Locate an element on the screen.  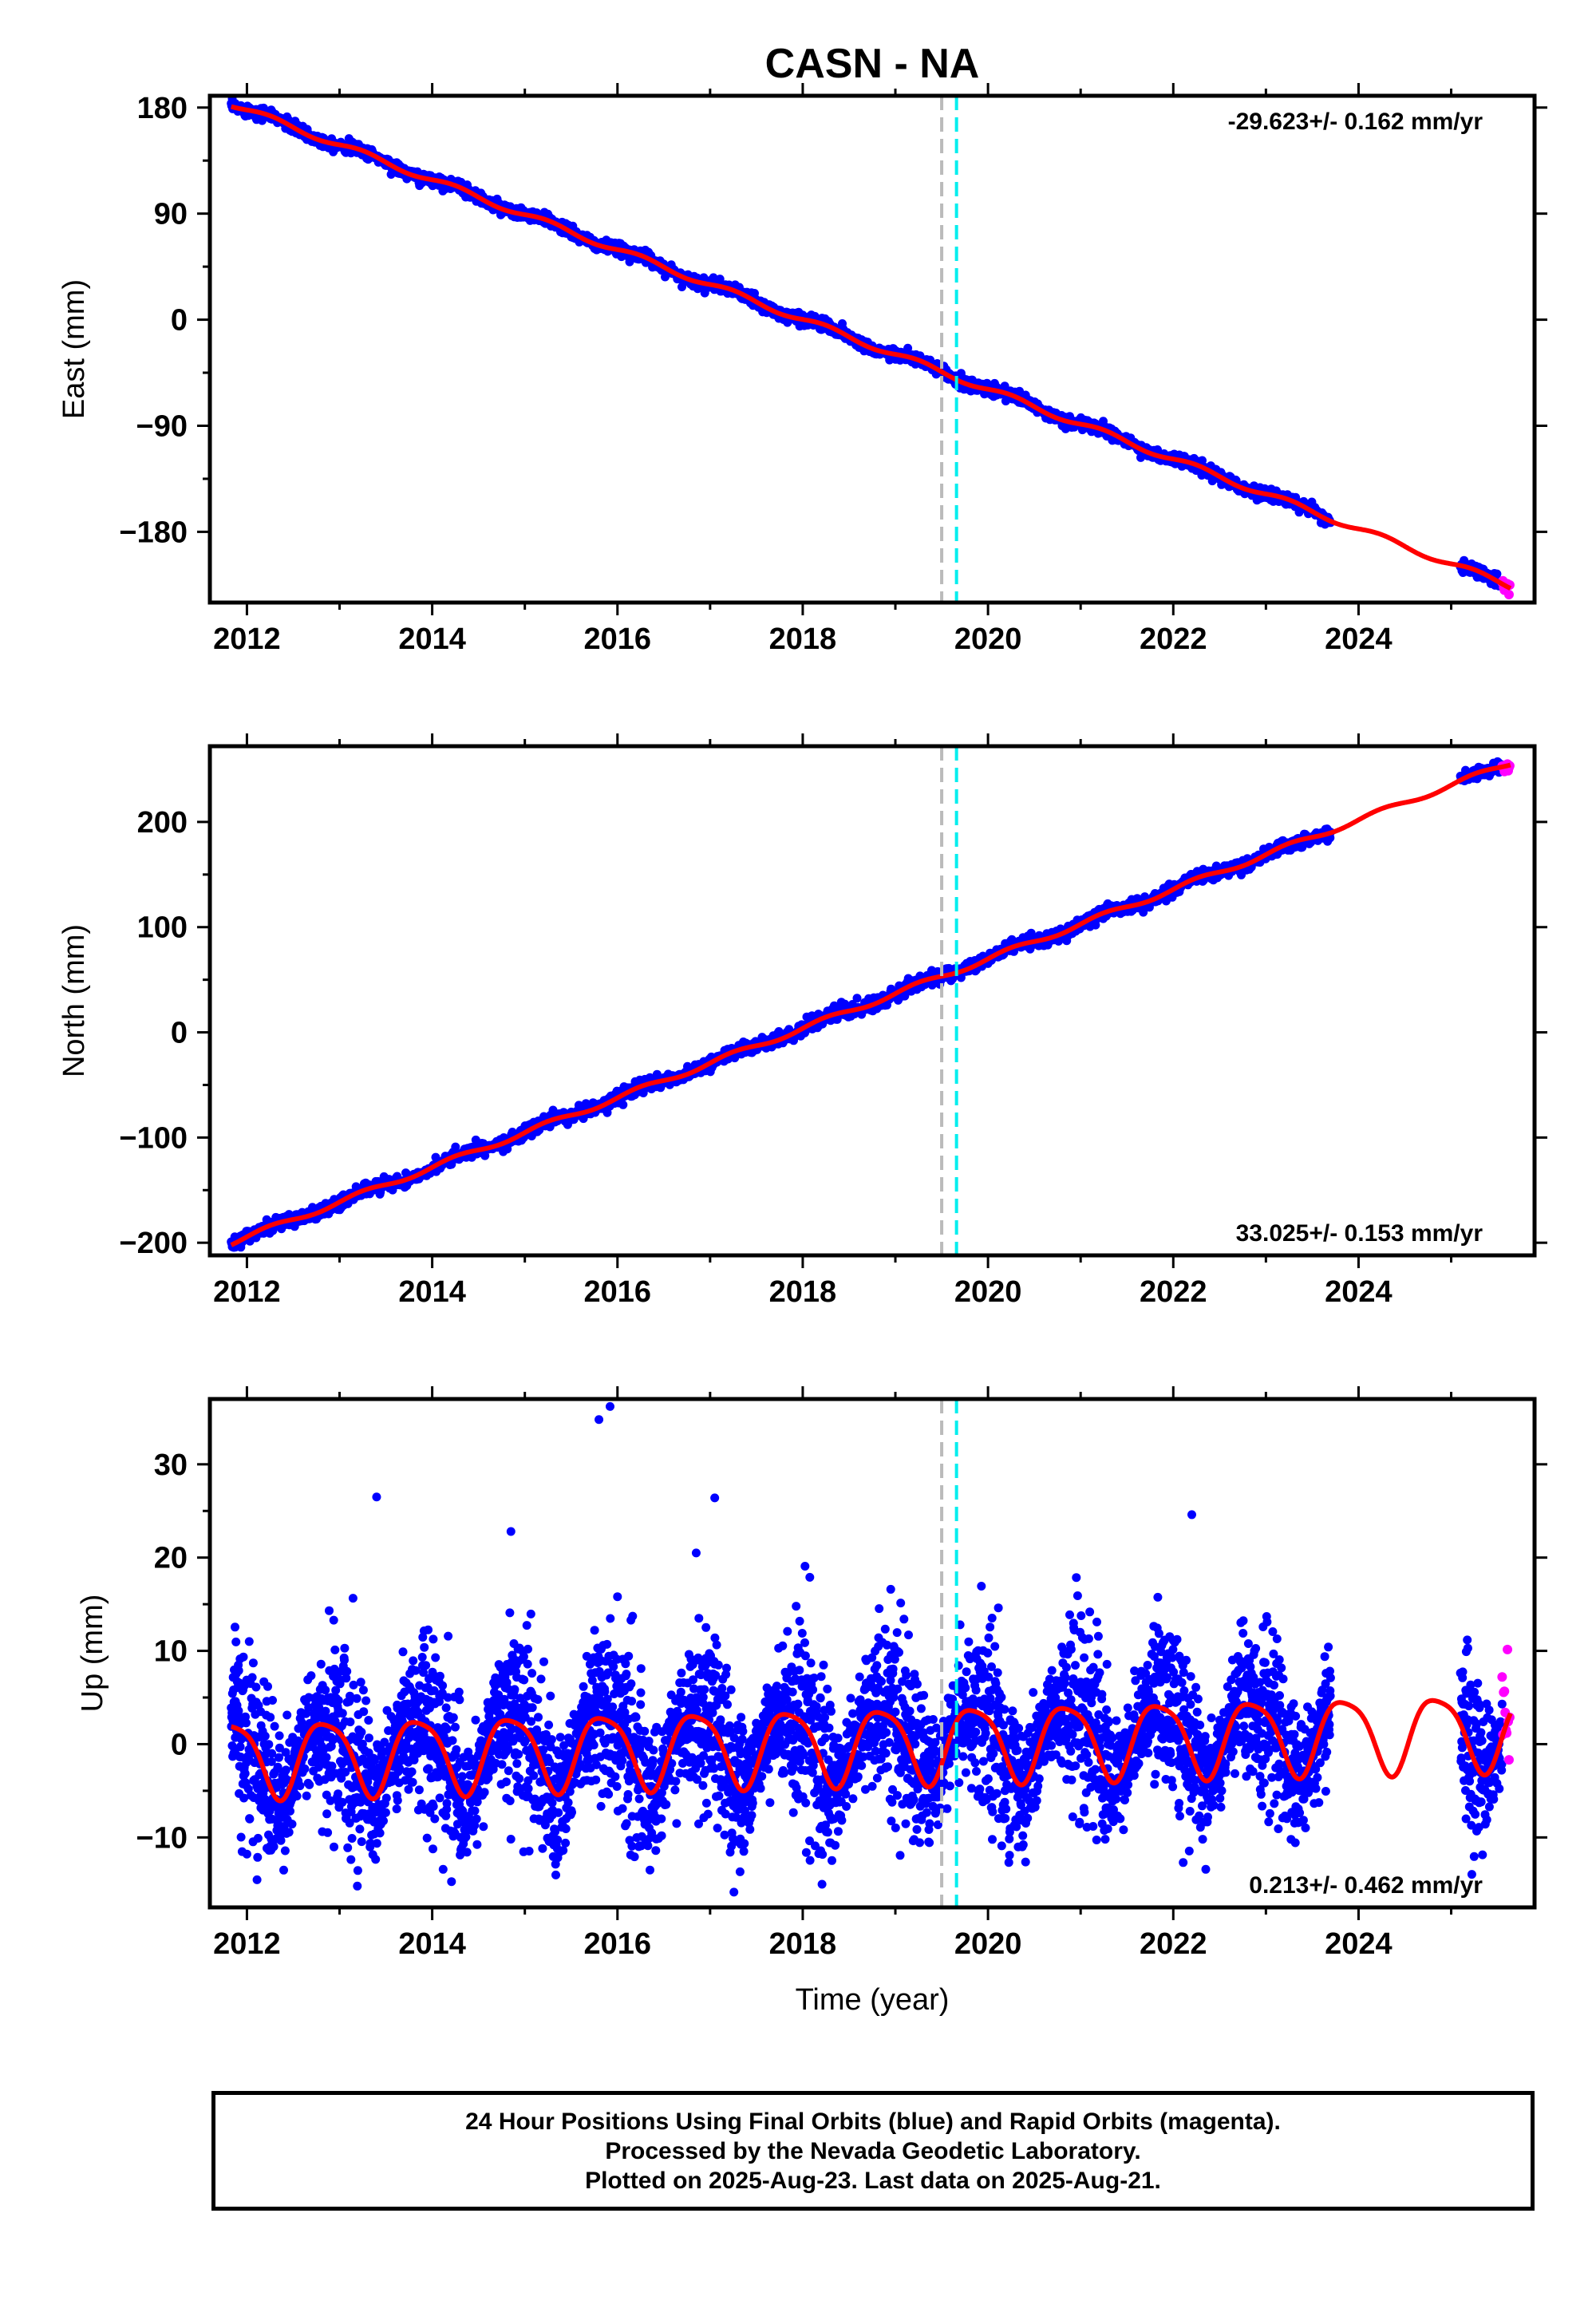
rate-label: -29.623+/- 0.162 mm/yr is located at coordinates (1355, 122).